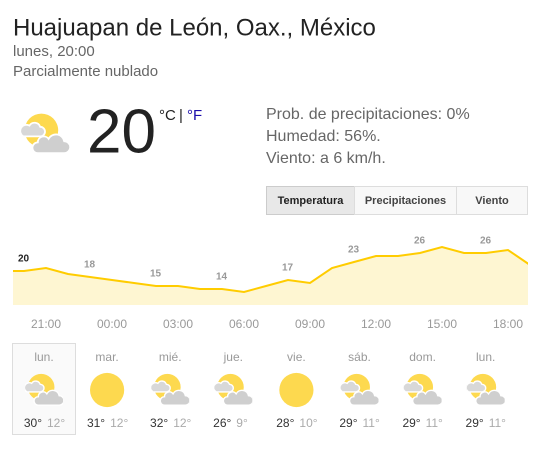 The image size is (539, 451). I want to click on low: 9°, so click(242, 423).